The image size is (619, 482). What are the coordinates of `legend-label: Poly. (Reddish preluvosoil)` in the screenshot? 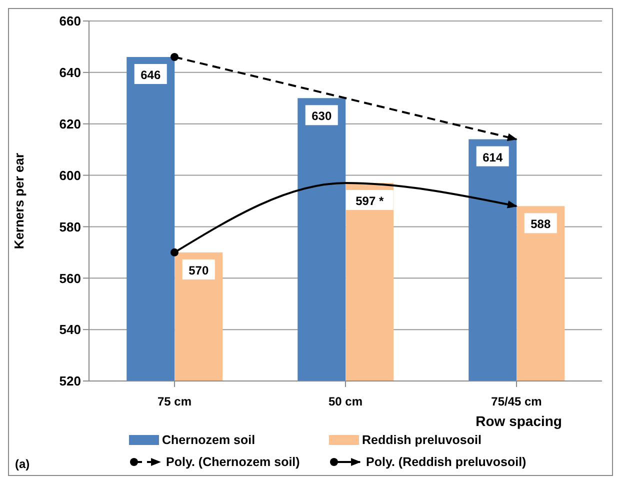 It's located at (446, 462).